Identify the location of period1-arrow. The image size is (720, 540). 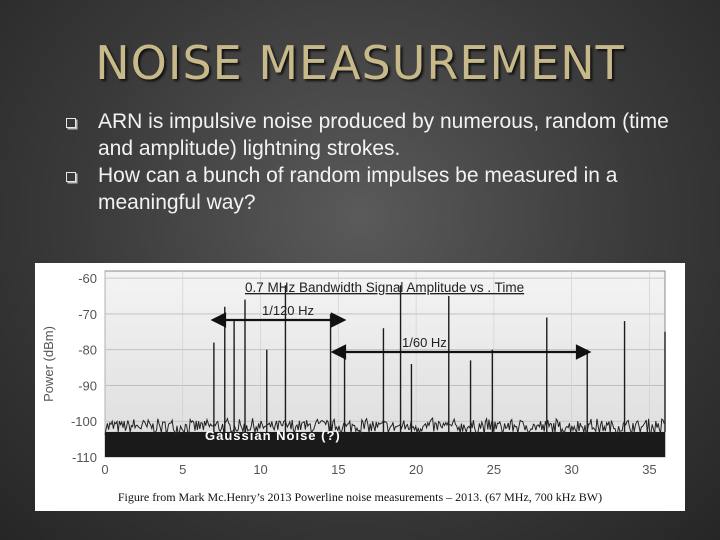
(278, 320).